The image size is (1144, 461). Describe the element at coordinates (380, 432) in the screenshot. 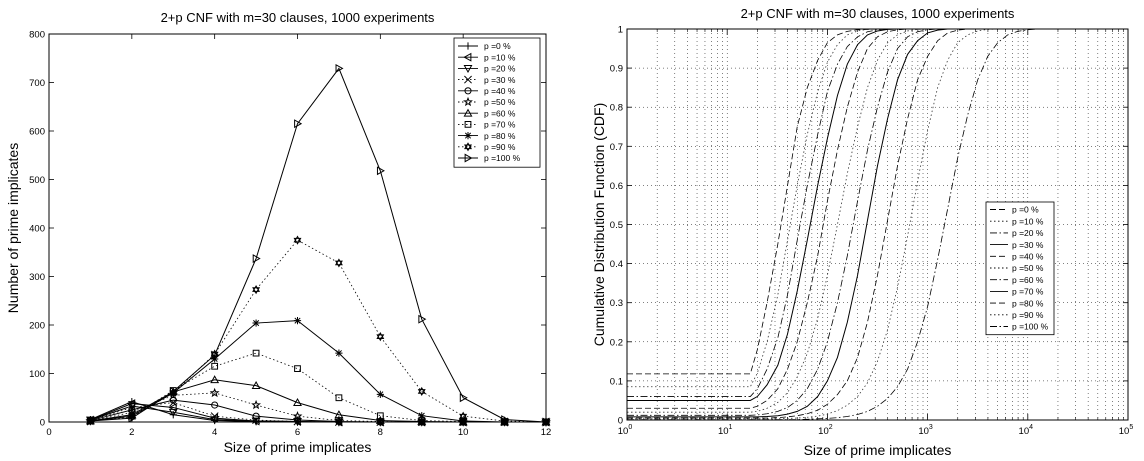

I see `x-tick-label: 8` at that location.